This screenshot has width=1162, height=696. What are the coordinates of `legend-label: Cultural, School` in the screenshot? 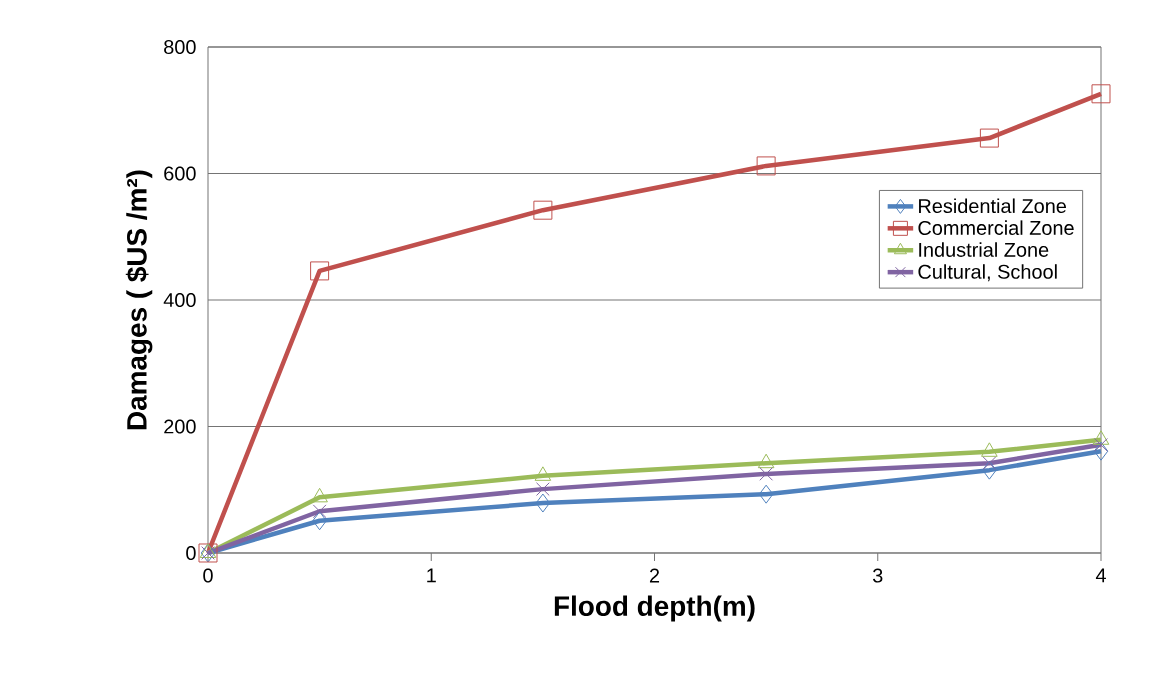 It's located at (987, 273).